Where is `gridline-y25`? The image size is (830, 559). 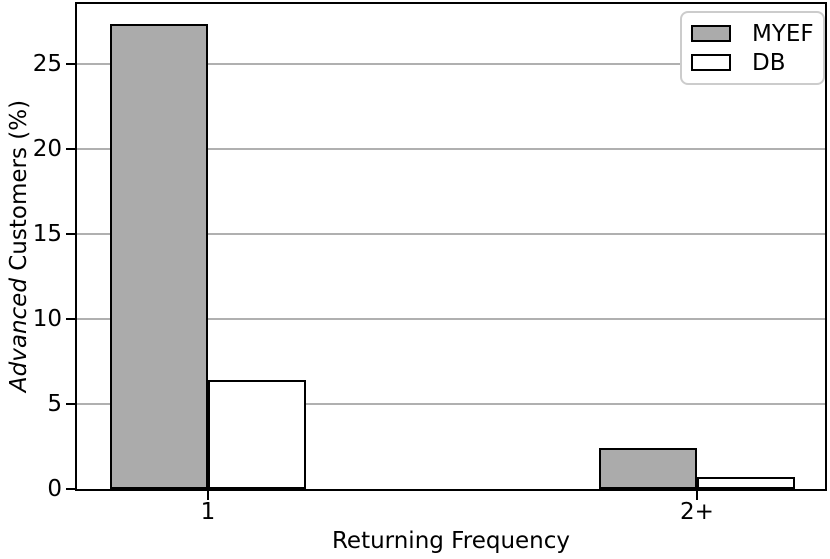 gridline-y25 is located at coordinates (451, 63).